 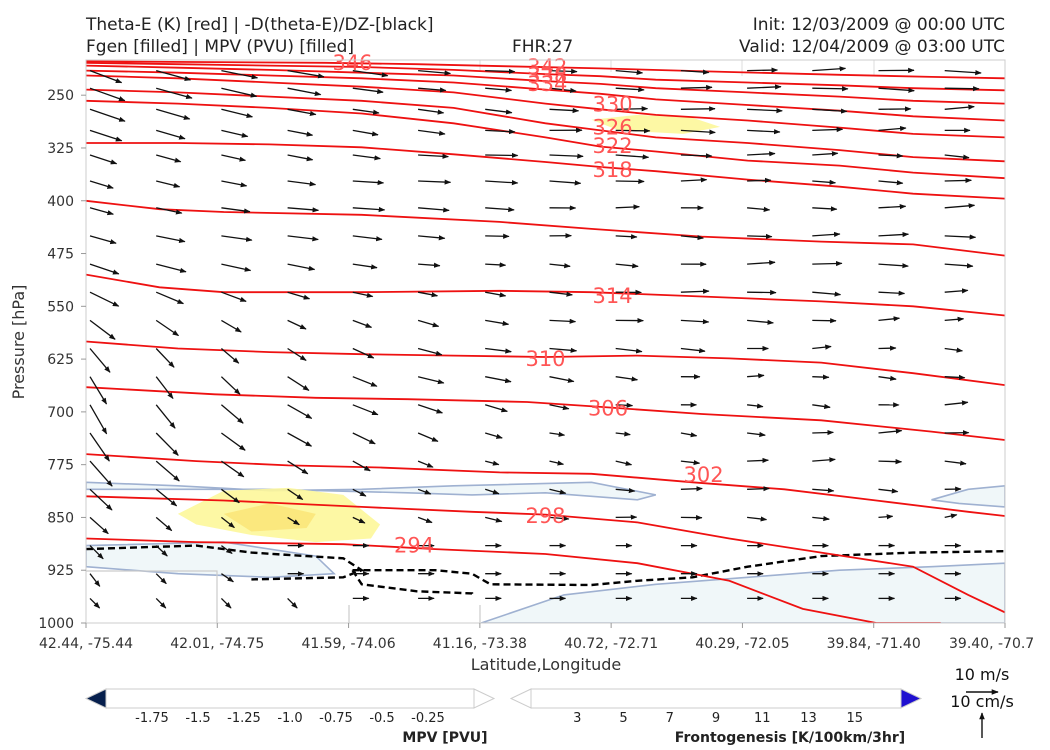 I want to click on y-tick-label: 475, so click(x=60, y=255).